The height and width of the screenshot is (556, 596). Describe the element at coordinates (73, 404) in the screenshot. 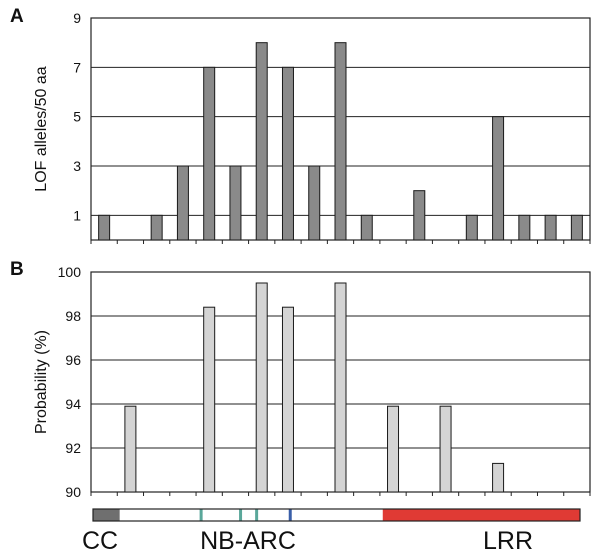

I see `y-tick-label: 94` at that location.